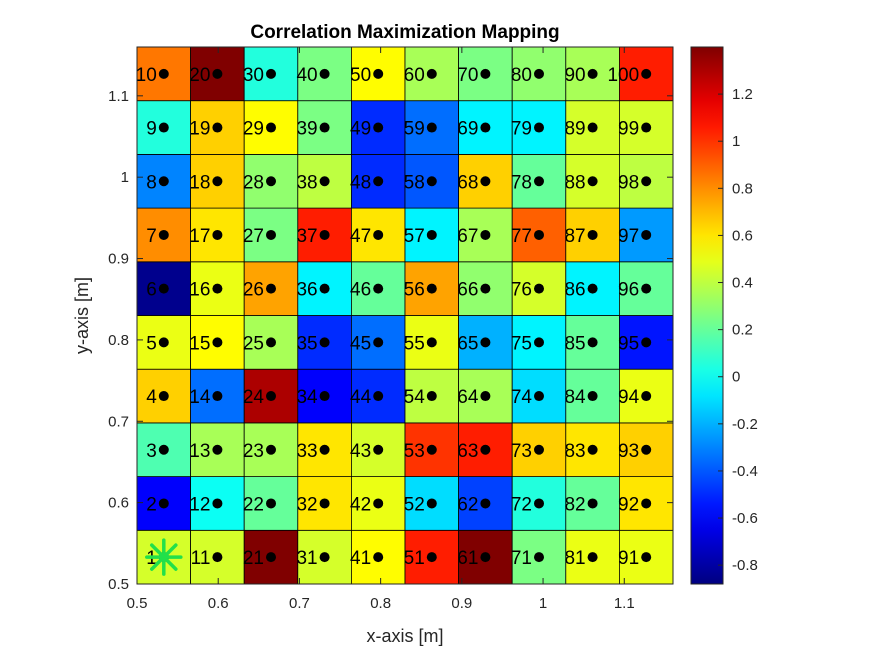  I want to click on point-label: 99, so click(628, 129).